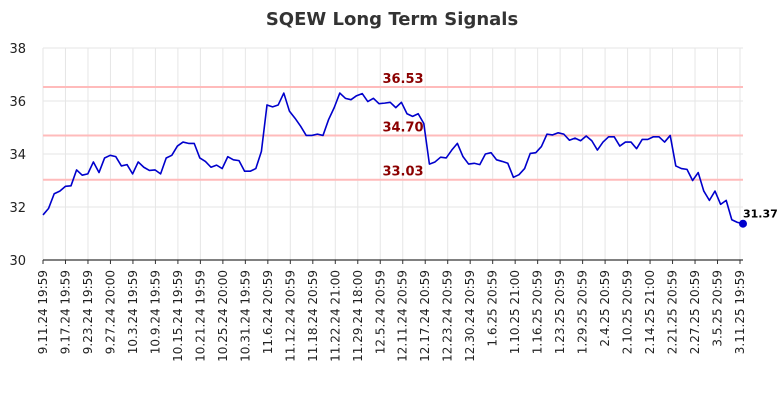 This screenshot has width=784, height=400. I want to click on x-tick-label: 10.3.24 19:59, so click(133, 312).